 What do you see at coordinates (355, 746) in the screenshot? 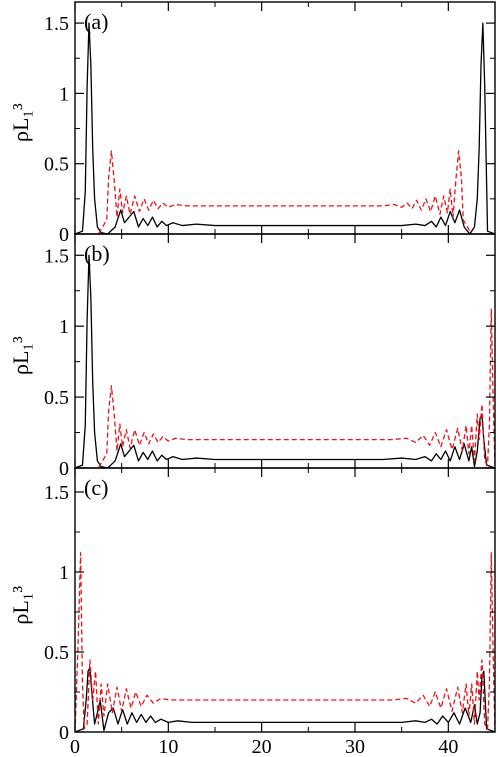
I see `x-tick-label: 30` at bounding box center [355, 746].